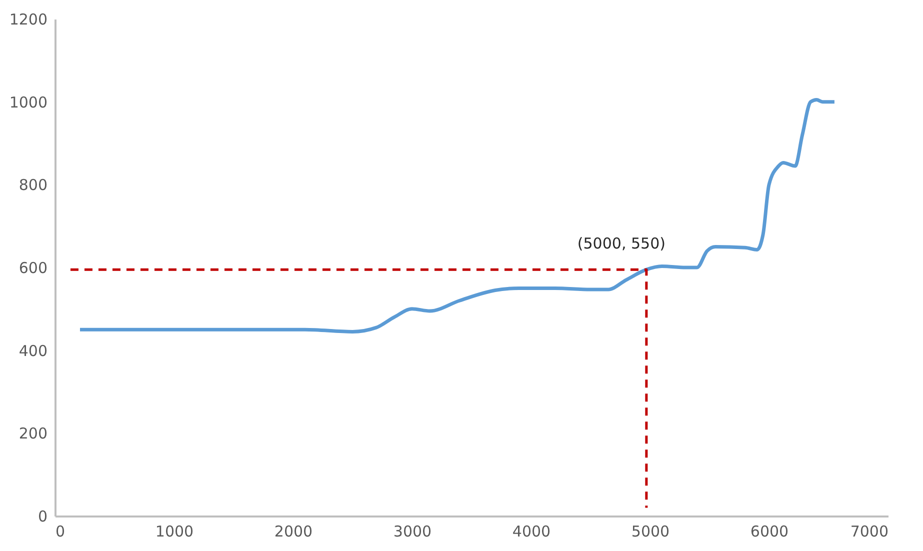 The image size is (923, 551). I want to click on x-tick-label: 5000, so click(650, 531).